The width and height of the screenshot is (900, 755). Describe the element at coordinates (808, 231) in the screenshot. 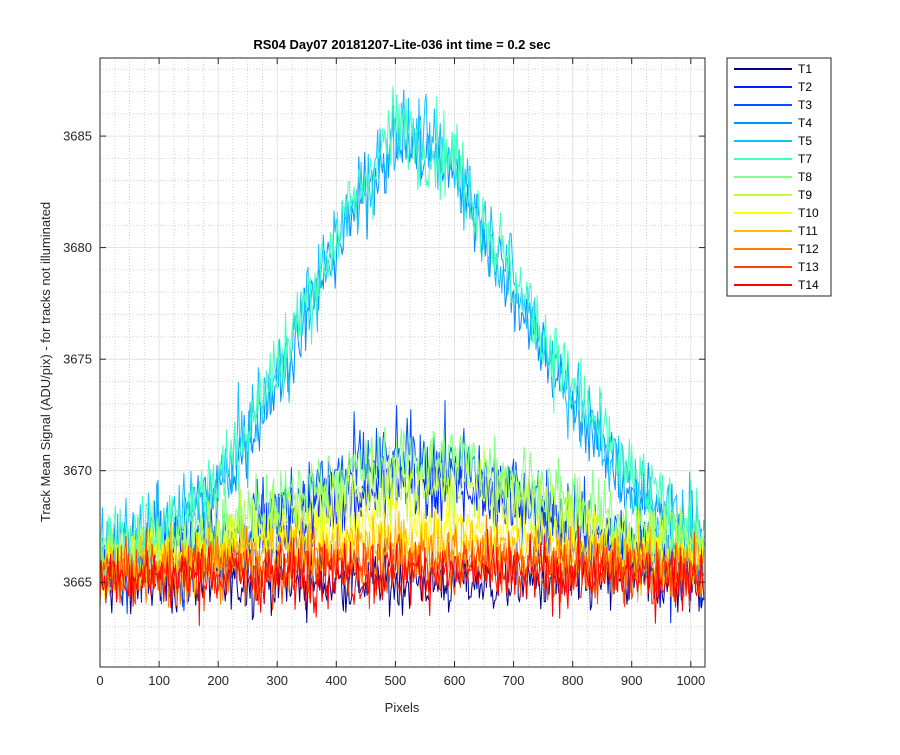

I see `legend-label-t11: T11` at that location.